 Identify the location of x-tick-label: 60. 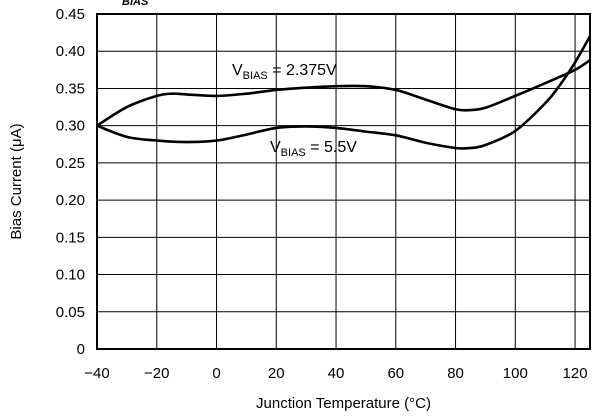
(395, 373).